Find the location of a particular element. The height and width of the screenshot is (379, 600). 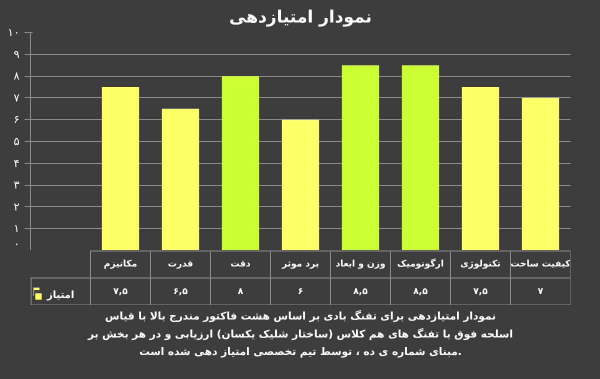

y-tick-label: ۳ is located at coordinates (17, 185).